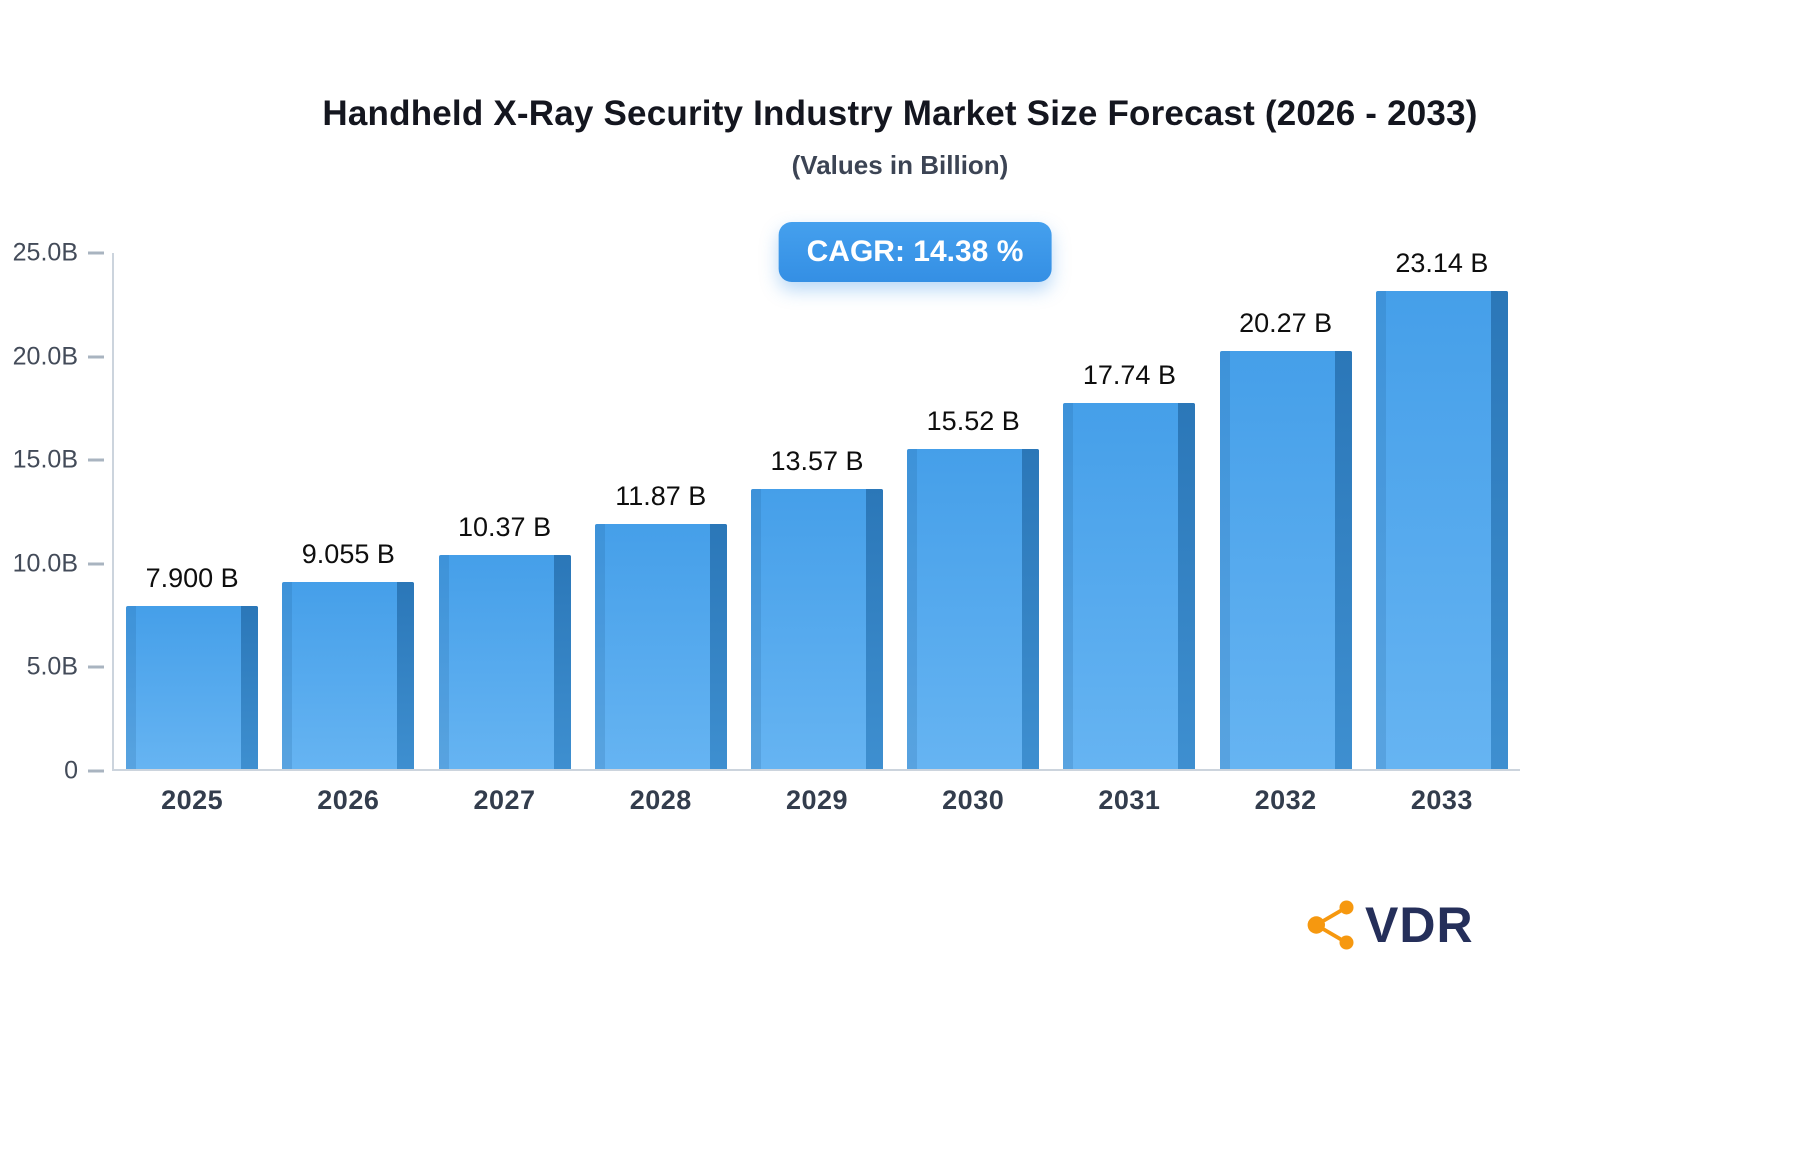 The height and width of the screenshot is (1156, 1800). I want to click on y-axis-tick: 15.0B, so click(58, 460).